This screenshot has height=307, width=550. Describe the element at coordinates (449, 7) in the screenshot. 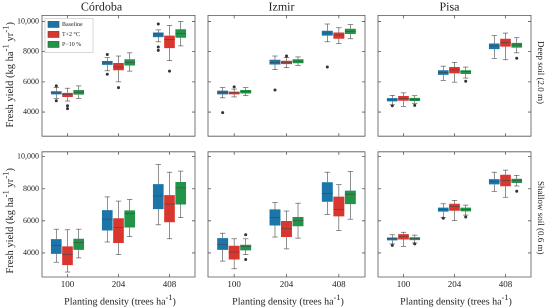

I see `chart-title: Pisa` at that location.